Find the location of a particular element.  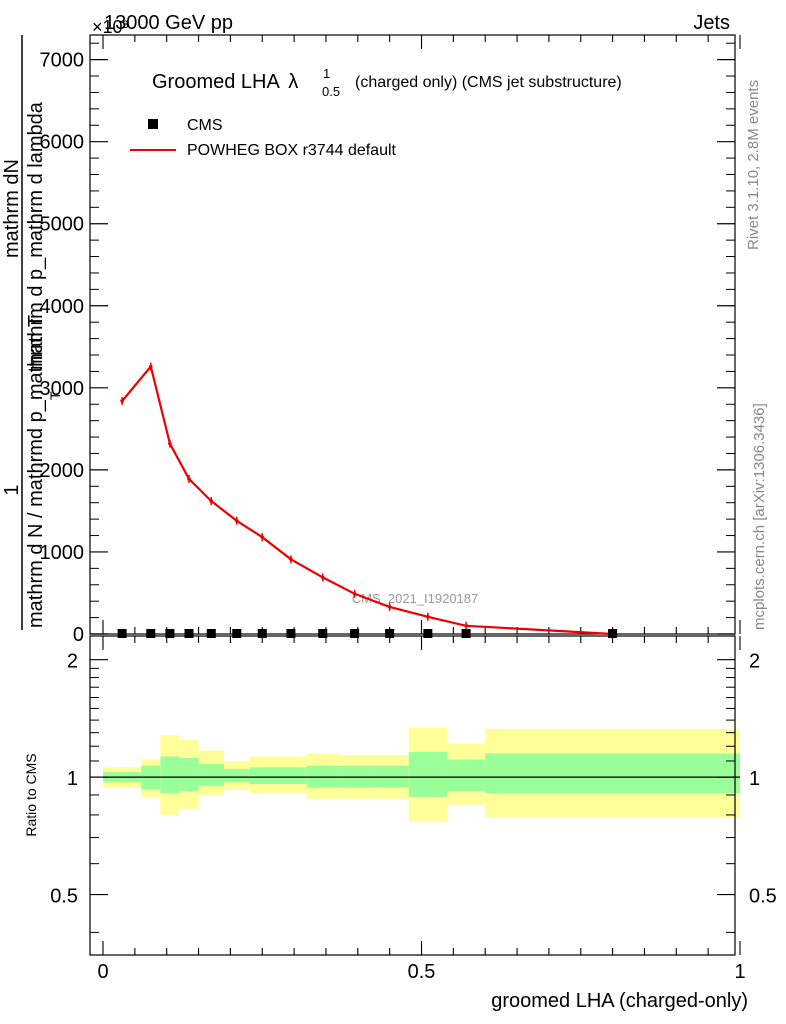

main-y-tick-label: 7000 is located at coordinates (62, 61).